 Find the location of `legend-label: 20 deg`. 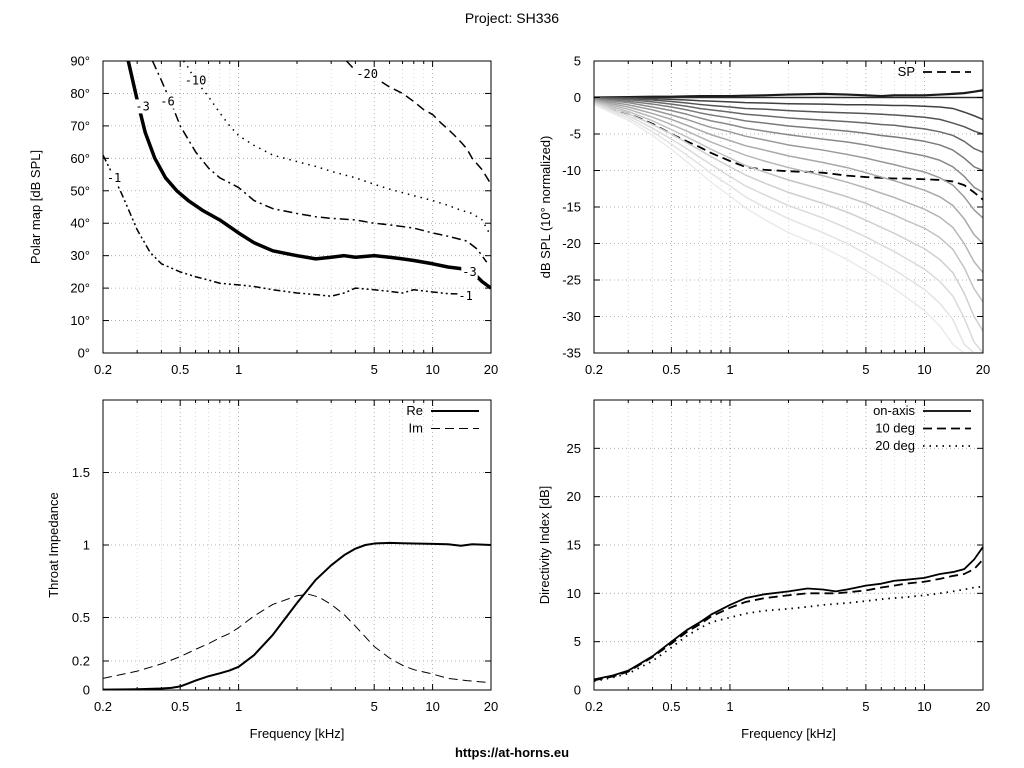

legend-label: 20 deg is located at coordinates (895, 445).